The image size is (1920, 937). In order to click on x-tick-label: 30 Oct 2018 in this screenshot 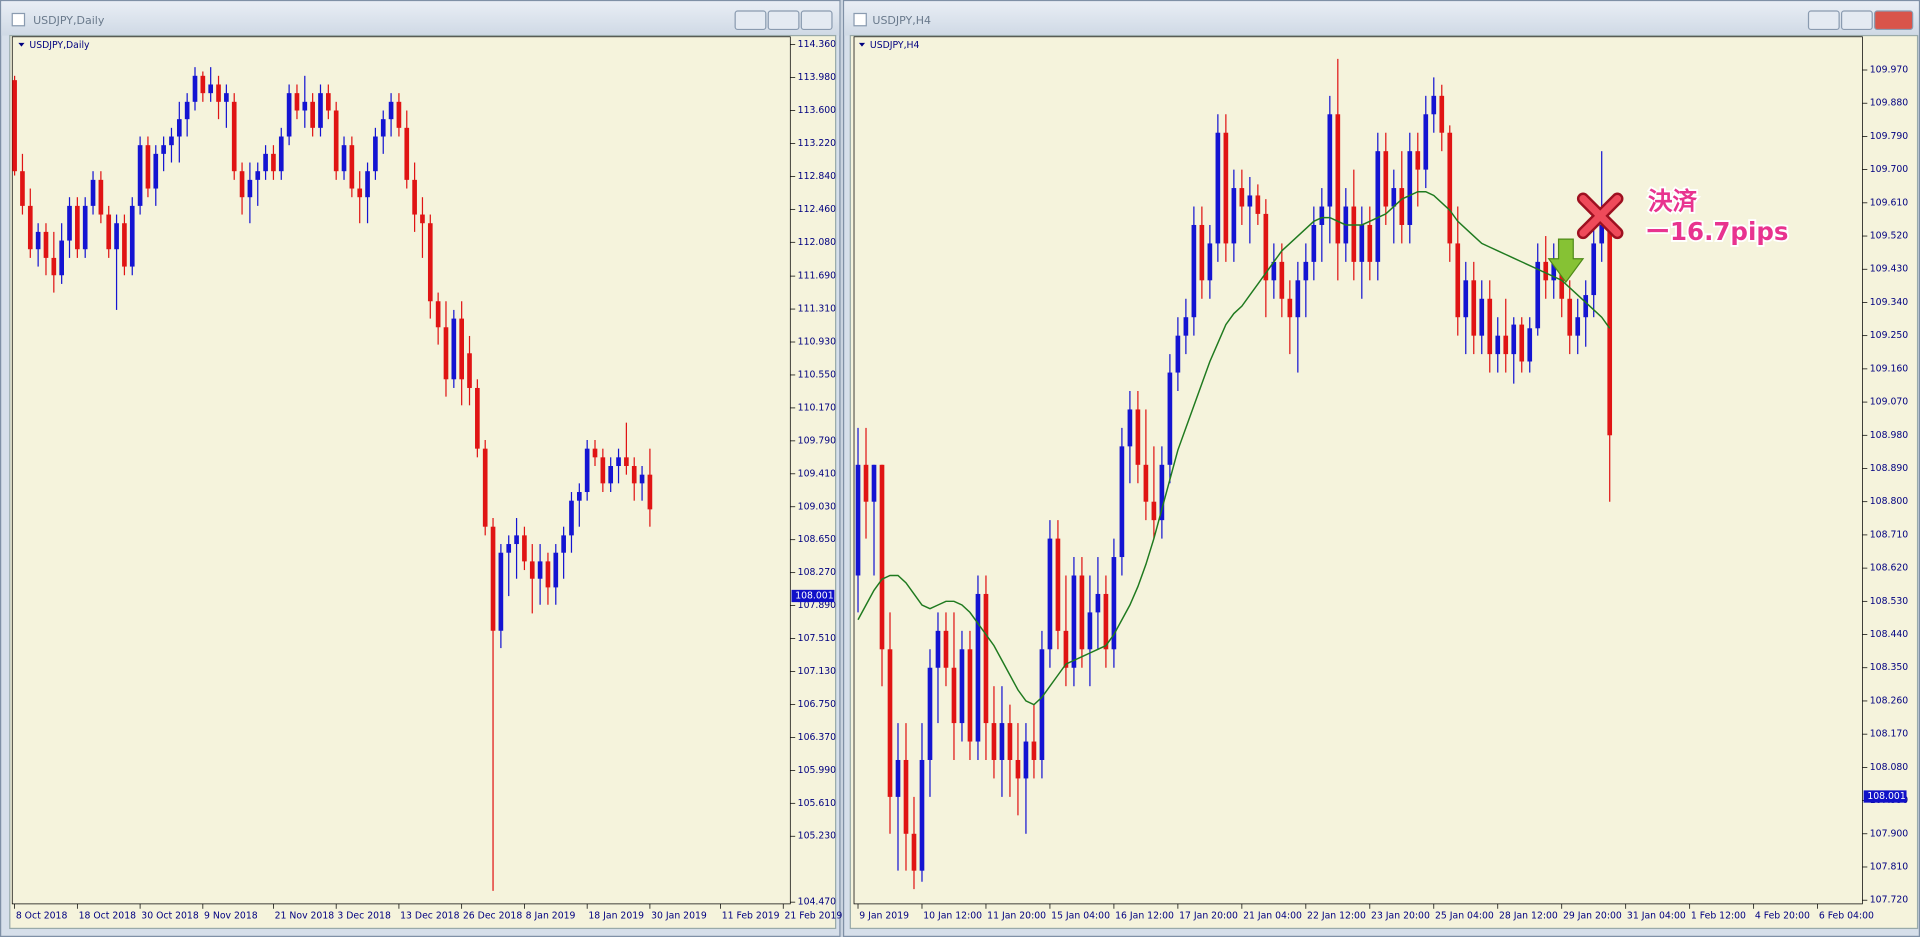, I will do `click(170, 916)`.